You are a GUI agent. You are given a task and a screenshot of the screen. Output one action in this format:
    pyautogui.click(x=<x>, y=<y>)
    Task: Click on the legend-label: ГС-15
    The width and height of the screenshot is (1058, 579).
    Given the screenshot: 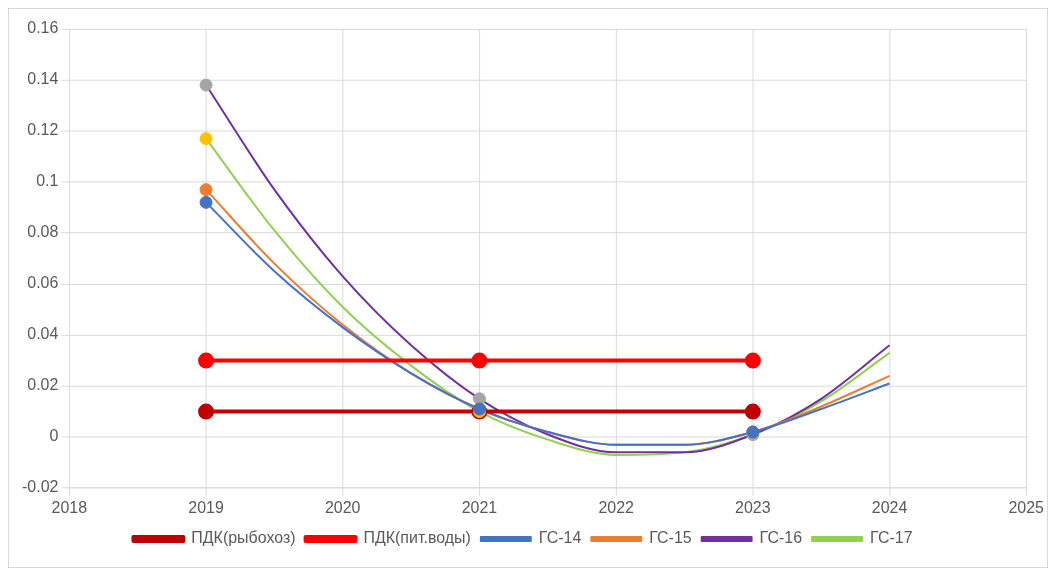 What is the action you would take?
    pyautogui.click(x=670, y=538)
    